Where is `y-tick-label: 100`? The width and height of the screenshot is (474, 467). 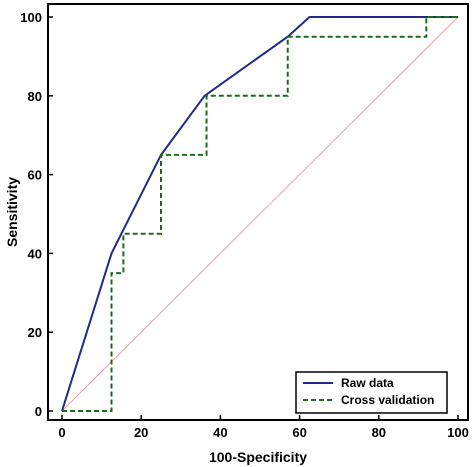 y-tick-label: 100 is located at coordinates (31, 17).